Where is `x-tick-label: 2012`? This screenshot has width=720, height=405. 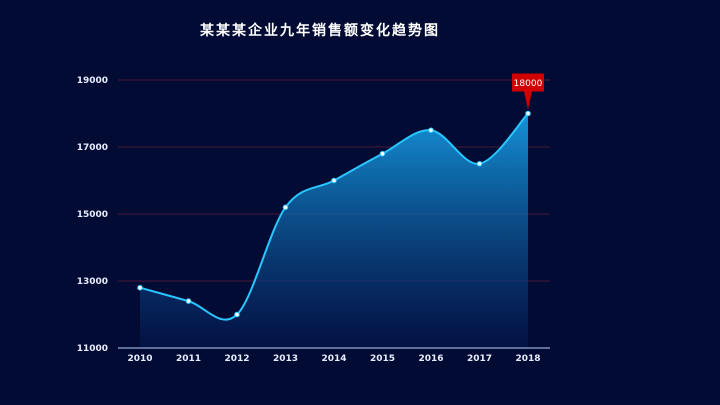
x-tick-label: 2012 is located at coordinates (236, 359).